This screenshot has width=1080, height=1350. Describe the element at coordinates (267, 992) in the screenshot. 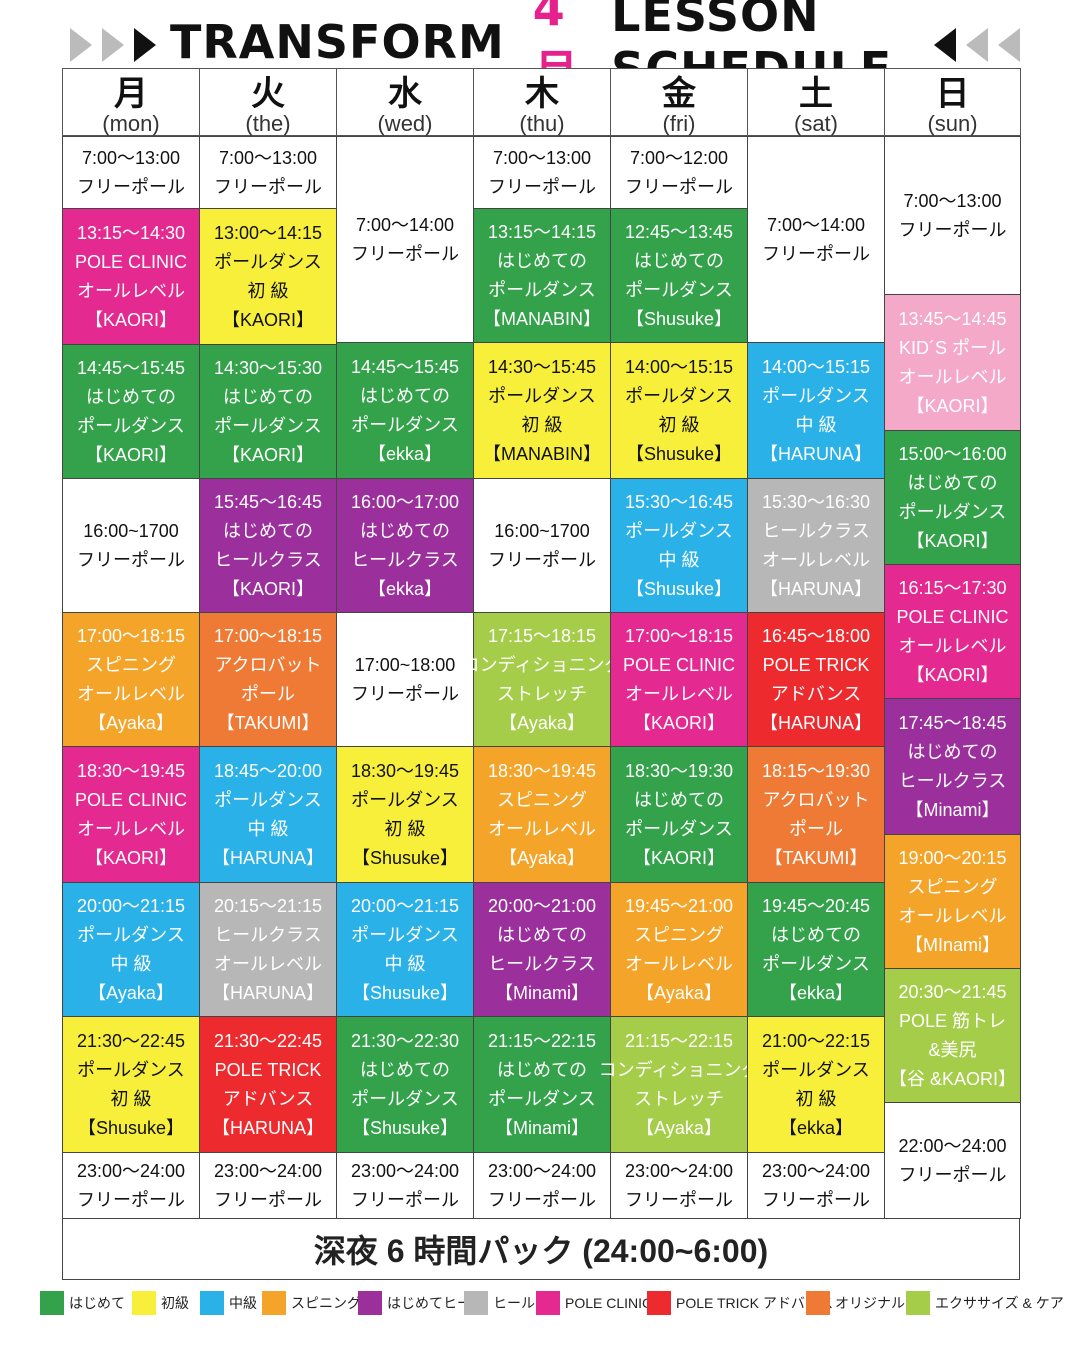

I see `lesson-detail: 【HARUNA】` at that location.